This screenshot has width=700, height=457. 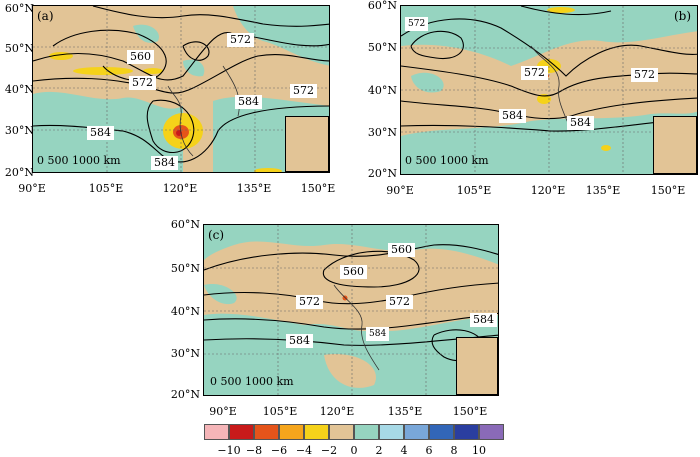 What do you see at coordinates (254, 450) in the screenshot?
I see `colorbar-label: −8` at bounding box center [254, 450].